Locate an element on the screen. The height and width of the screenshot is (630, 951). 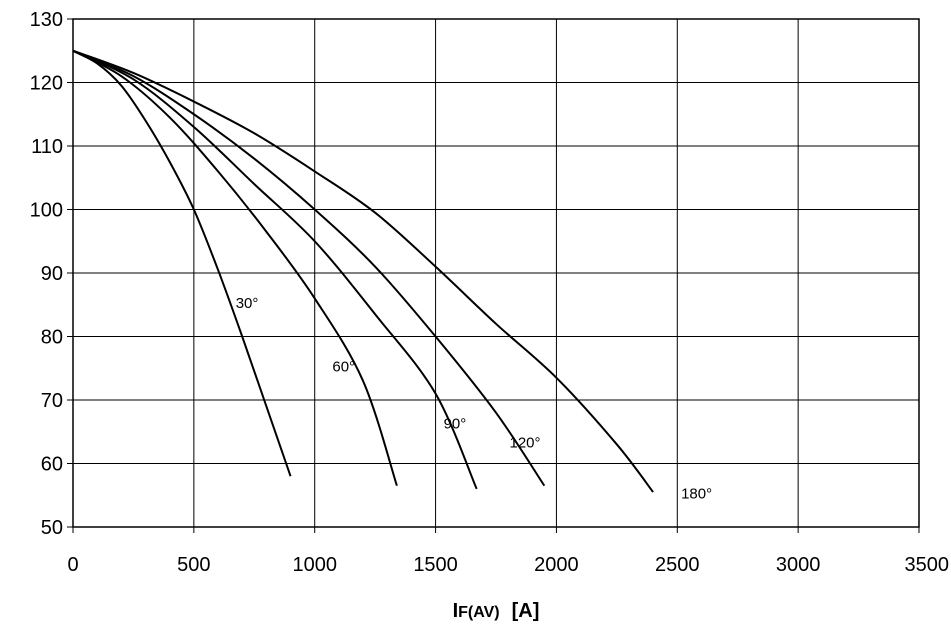
x-tick-label: 3000 is located at coordinates (798, 565).